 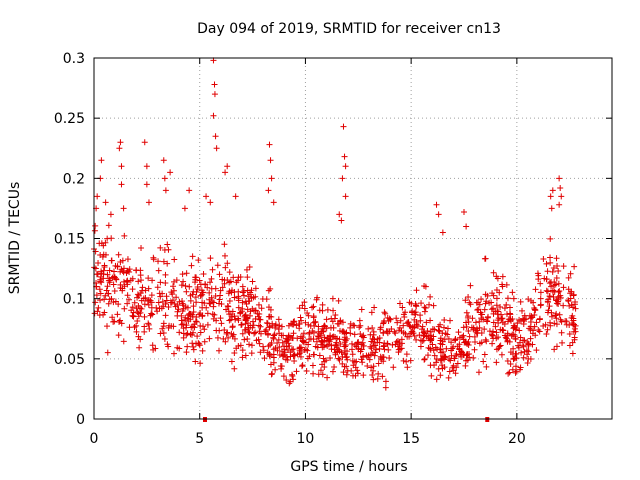 I want to click on y-tick-label: 0.15, so click(x=69, y=240).